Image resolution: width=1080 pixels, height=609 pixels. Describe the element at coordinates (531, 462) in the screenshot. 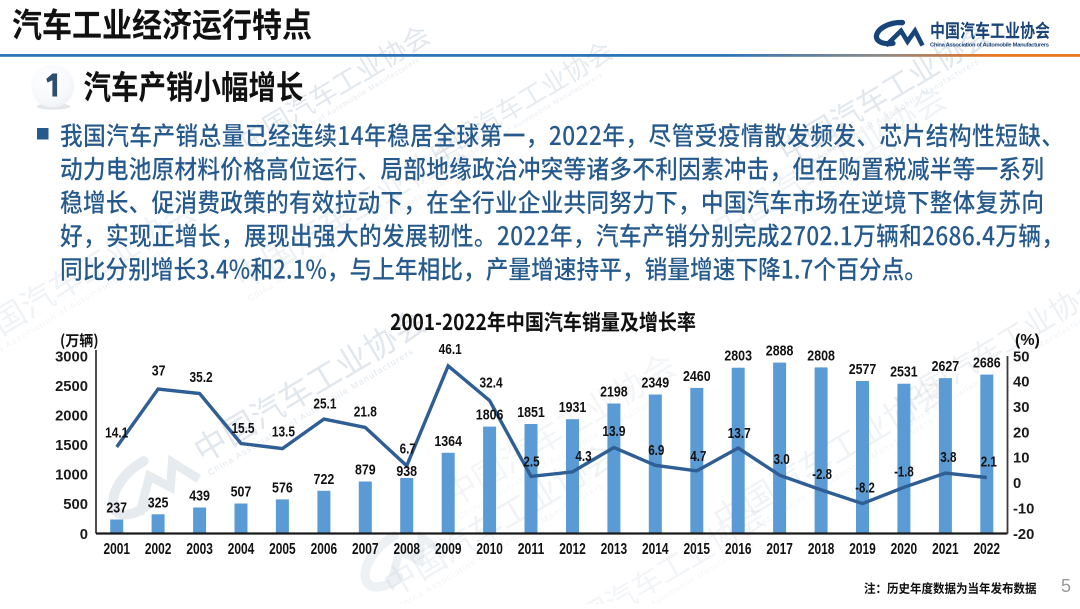

I see `svg-text: 2.5` at that location.